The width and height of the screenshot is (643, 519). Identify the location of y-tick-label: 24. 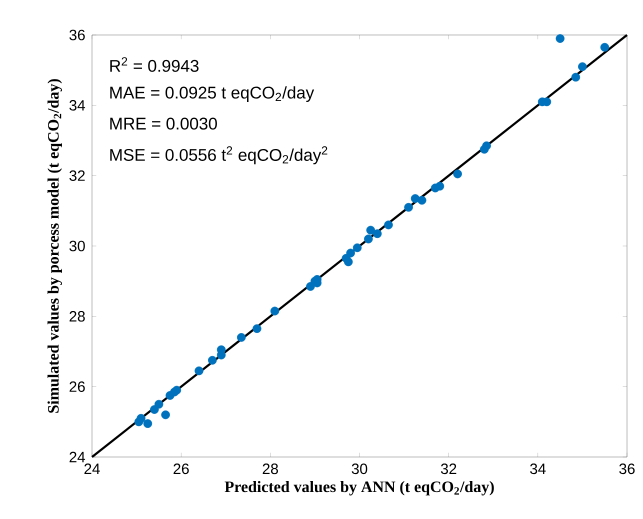
(78, 457).